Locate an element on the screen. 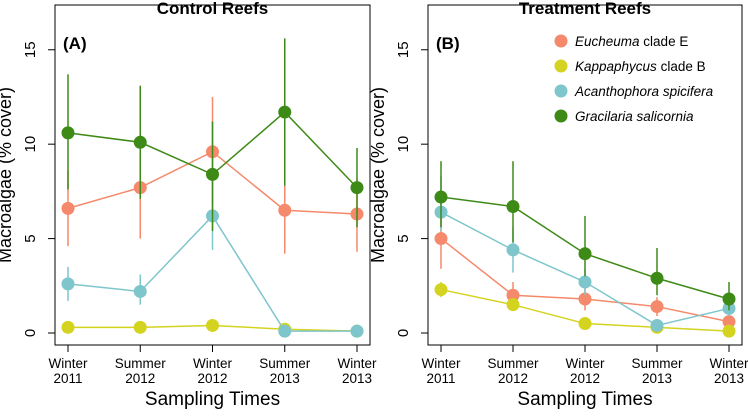 The width and height of the screenshot is (748, 418). panel-label: (A) is located at coordinates (75, 43).